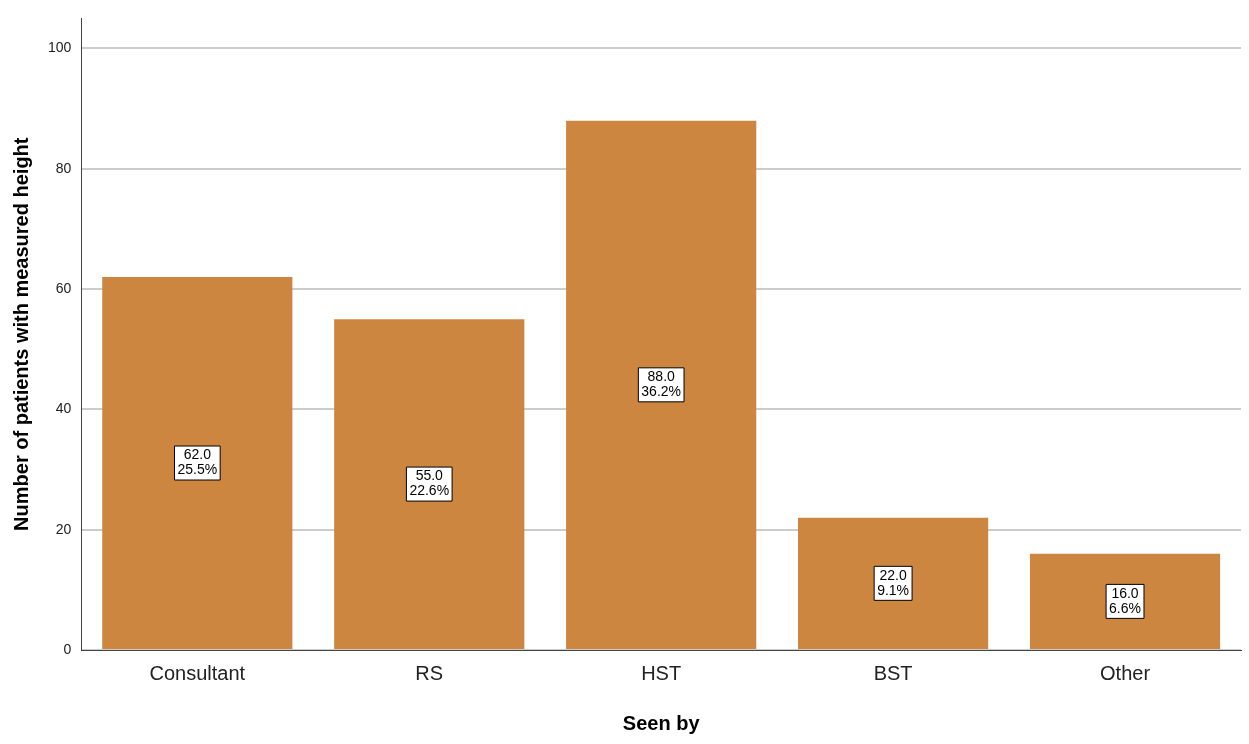 This screenshot has width=1249, height=744. I want to click on data-label: 55.0 22.6%, so click(429, 483).